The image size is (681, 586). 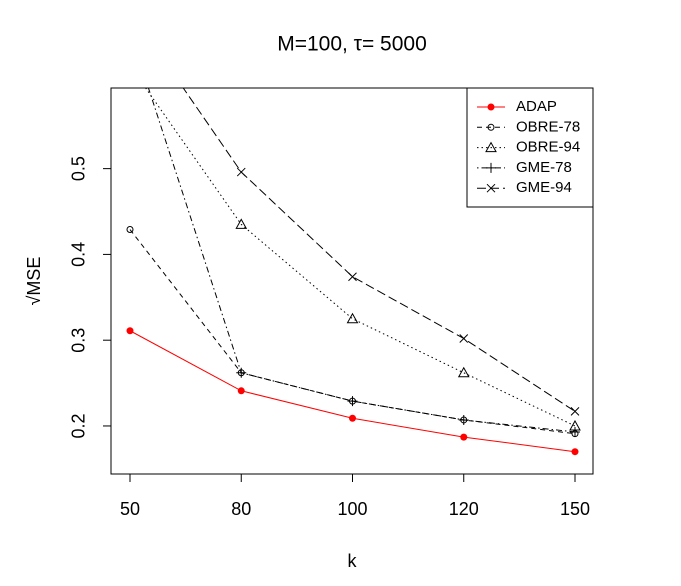 I want to click on chart-title: M=100, τ= 5000, so click(x=352, y=44).